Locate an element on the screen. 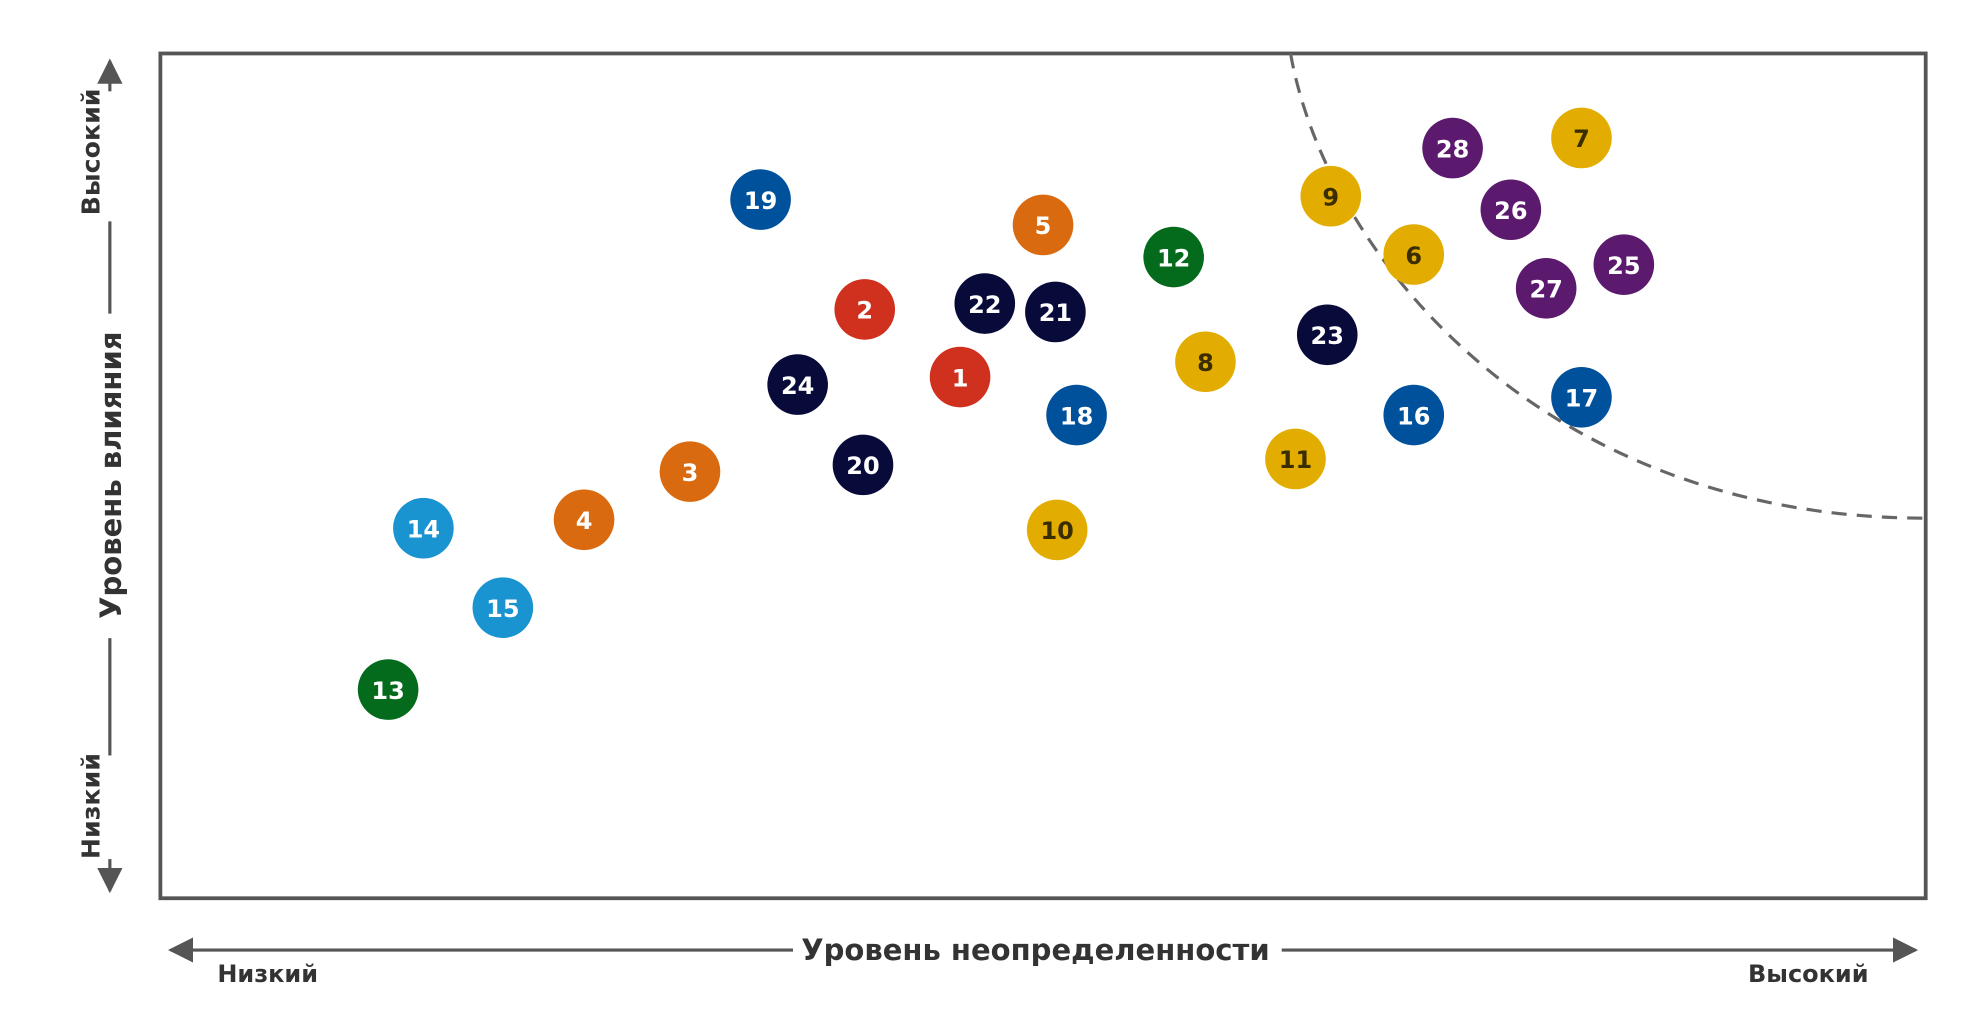  x-high-label: Высокий is located at coordinates (1808, 974).